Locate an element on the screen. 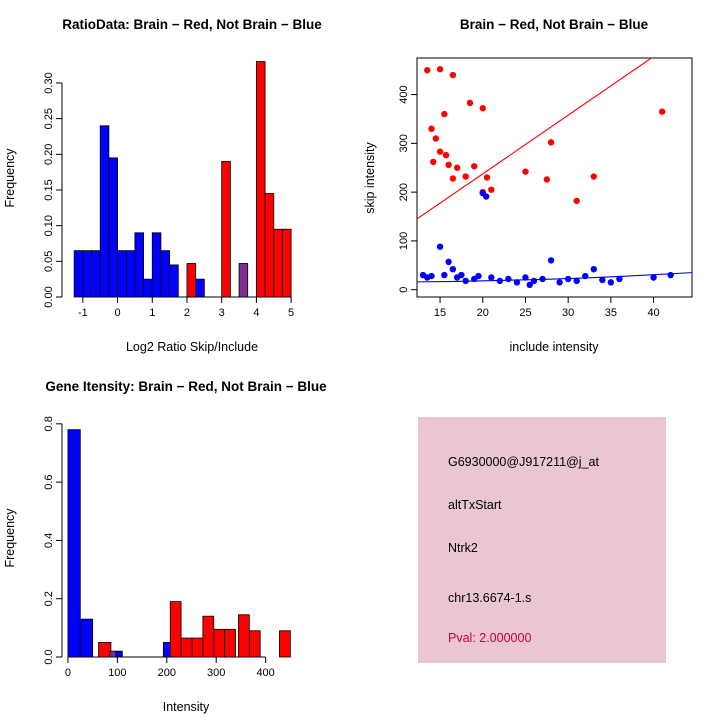  svg-text: 20 is located at coordinates (483, 313).